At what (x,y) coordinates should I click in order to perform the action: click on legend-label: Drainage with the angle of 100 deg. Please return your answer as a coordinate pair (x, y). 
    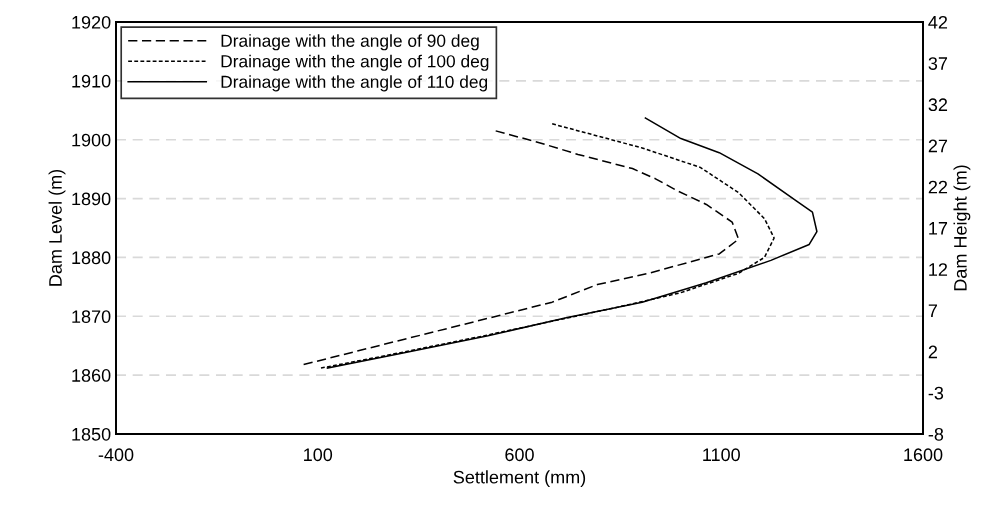
    Looking at the image, I should click on (355, 62).